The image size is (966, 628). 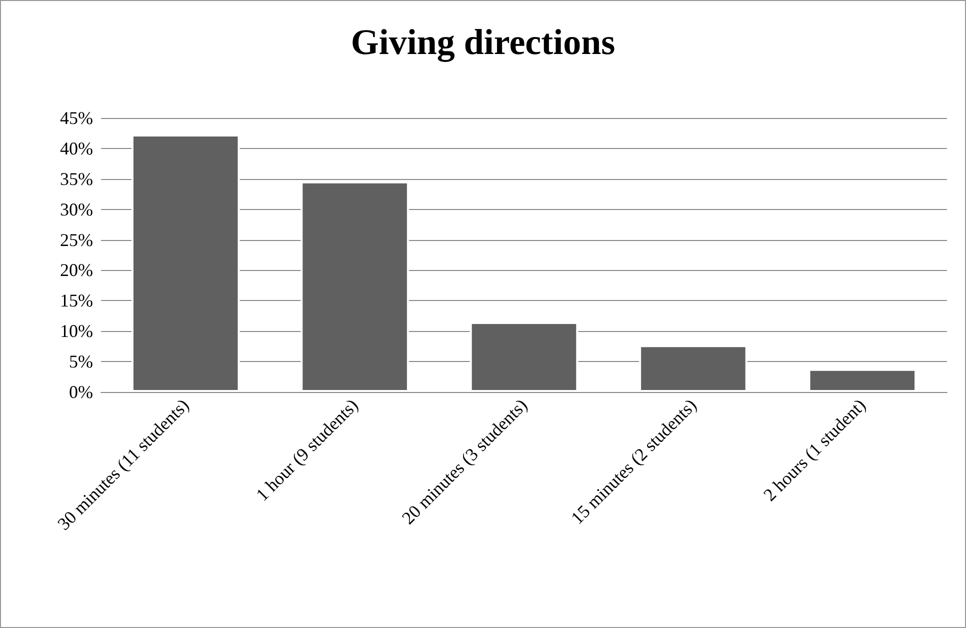 I want to click on y-tick-label: 10%, so click(x=76, y=331).